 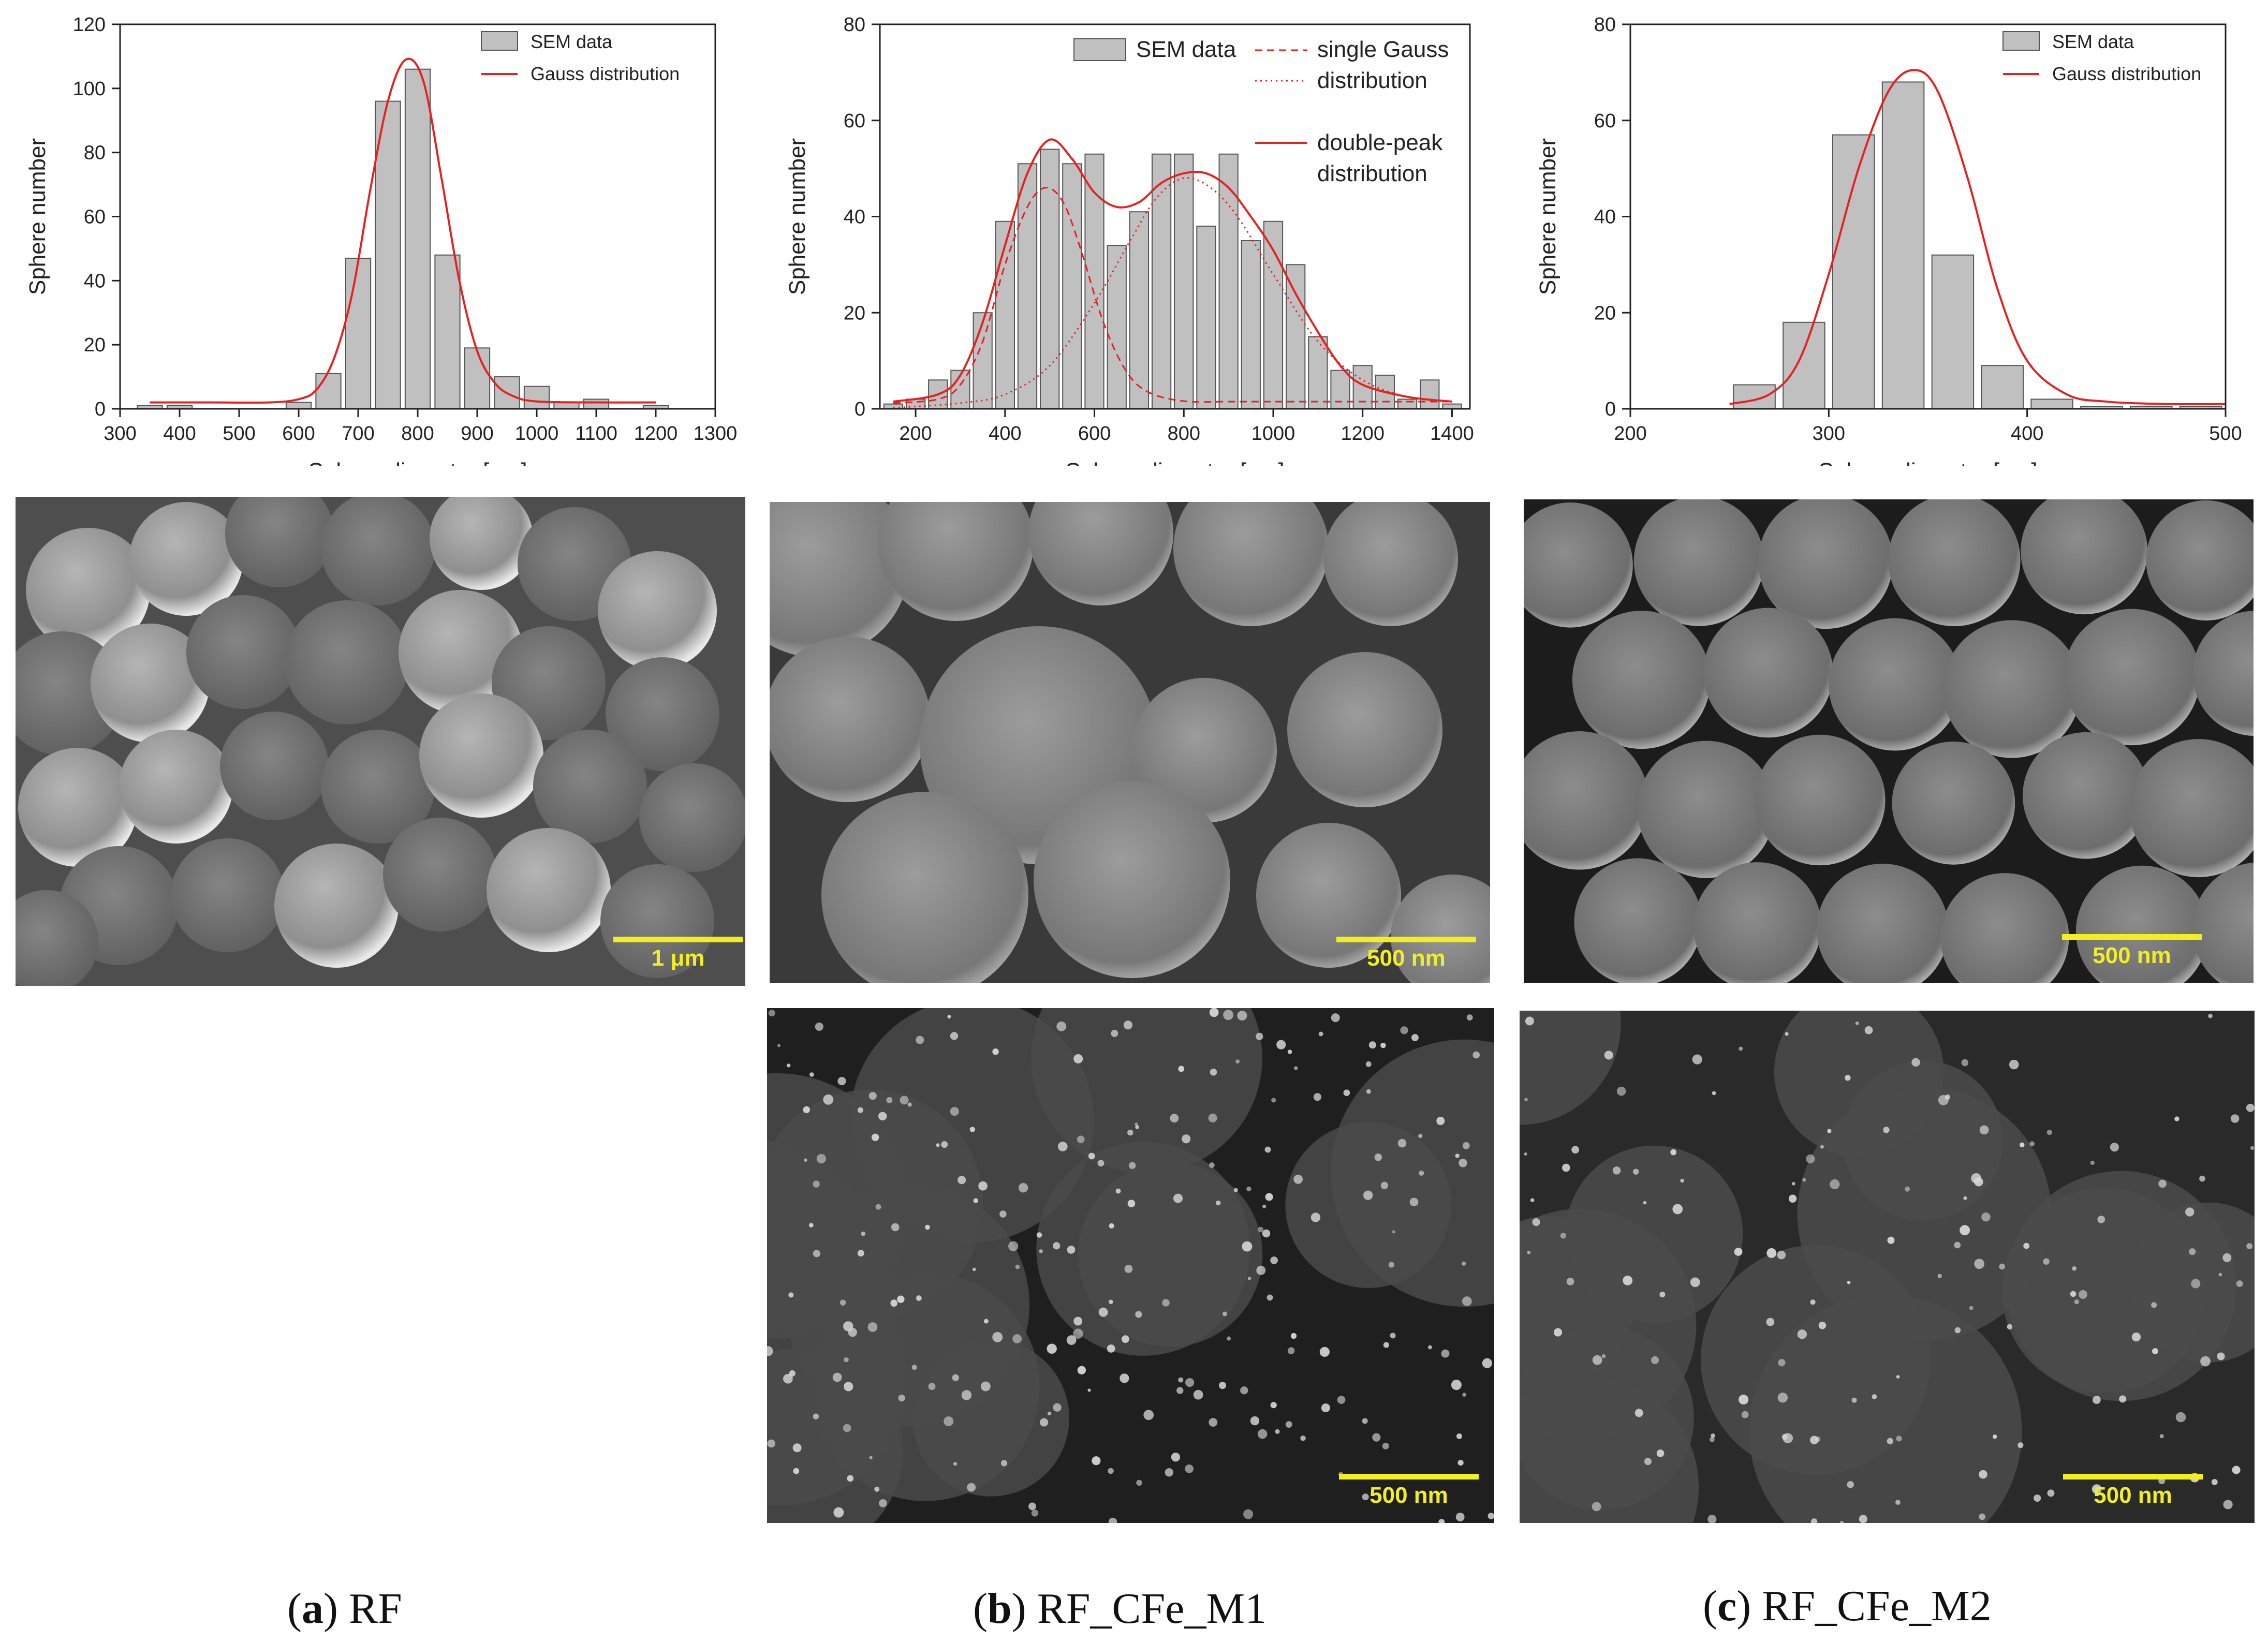 I want to click on sem-texture-c-bottom, so click(x=1887, y=1267).